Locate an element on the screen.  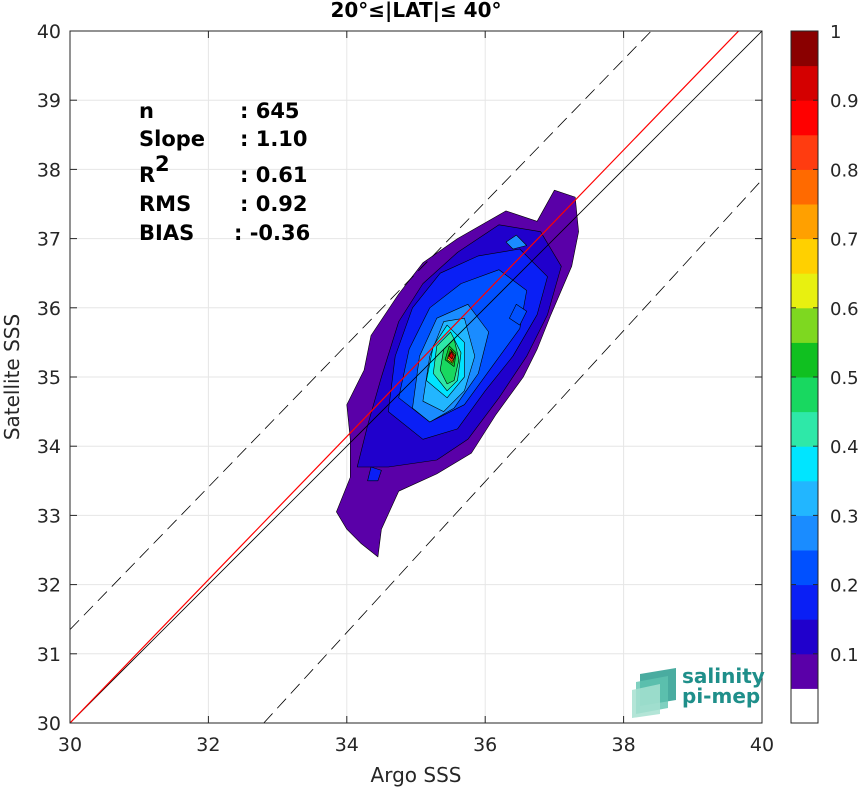
y-tick-label: 35 is located at coordinates (49, 378).